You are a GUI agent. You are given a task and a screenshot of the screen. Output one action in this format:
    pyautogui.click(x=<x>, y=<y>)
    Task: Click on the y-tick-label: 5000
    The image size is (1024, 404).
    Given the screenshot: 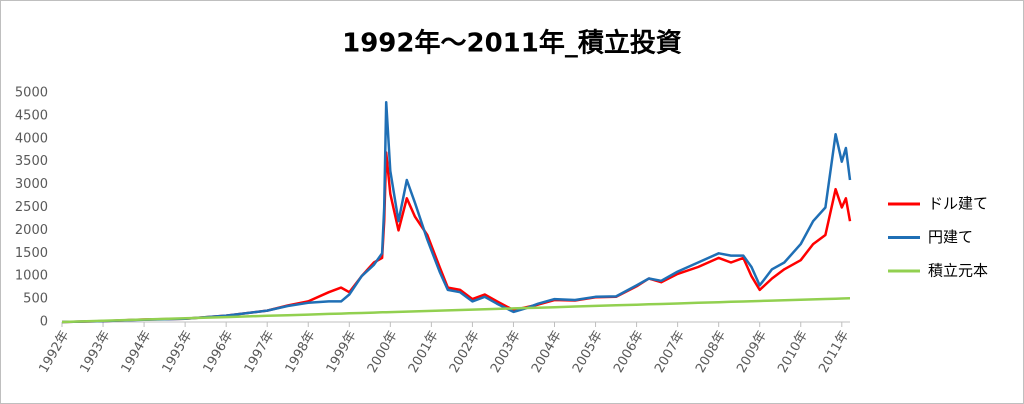 What is the action you would take?
    pyautogui.click(x=31, y=93)
    